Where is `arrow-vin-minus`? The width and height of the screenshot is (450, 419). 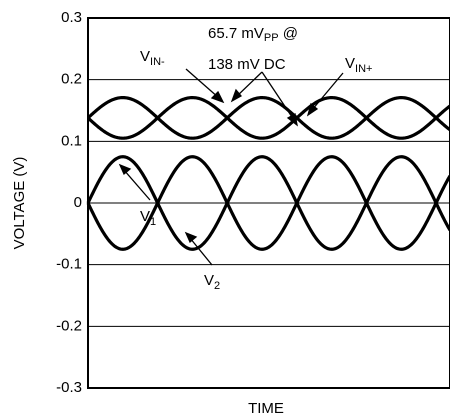
arrow-vin-minus is located at coordinates (202, 83).